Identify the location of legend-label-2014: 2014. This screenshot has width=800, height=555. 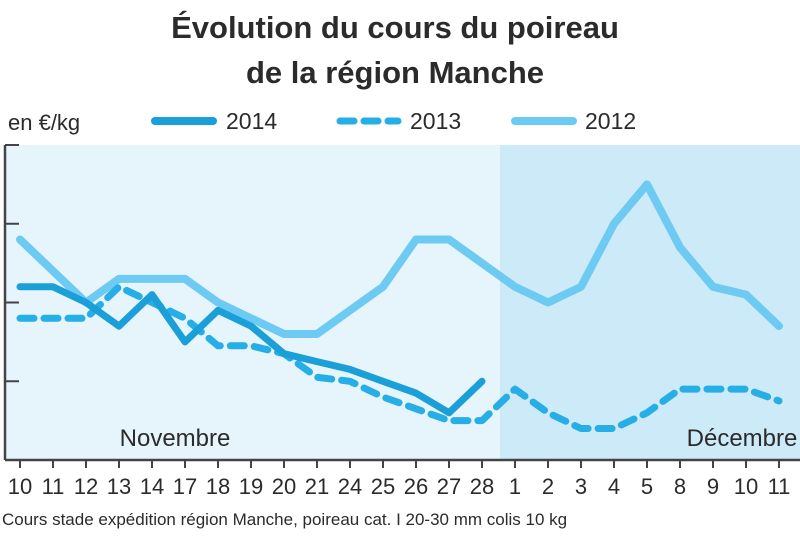
(251, 121).